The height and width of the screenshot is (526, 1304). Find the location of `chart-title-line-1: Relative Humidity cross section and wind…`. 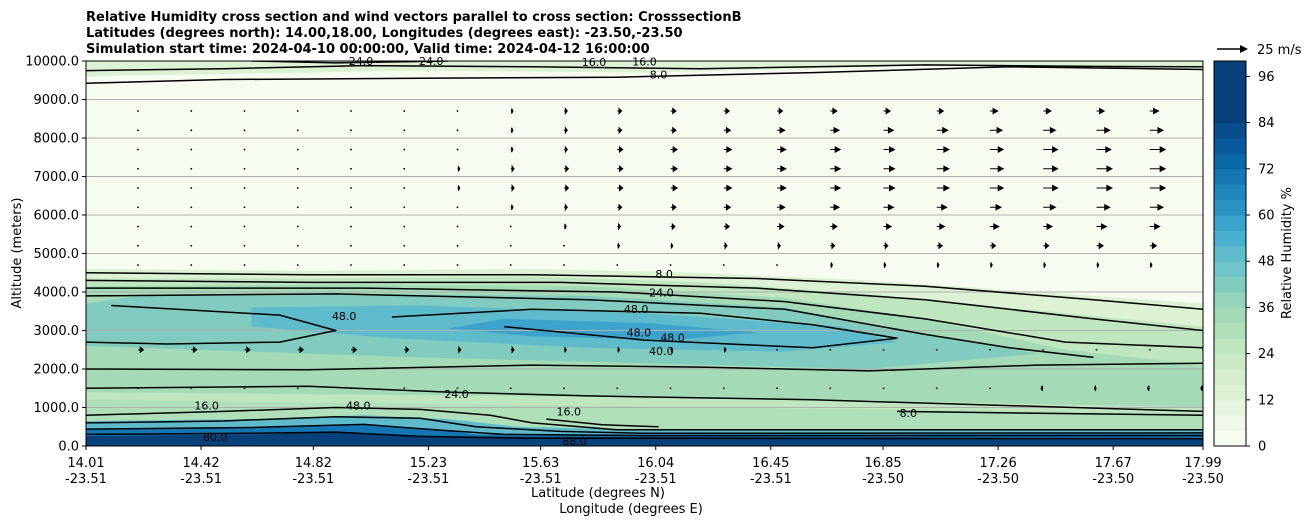

chart-title-line-1: Relative Humidity cross section and wind… is located at coordinates (414, 17).